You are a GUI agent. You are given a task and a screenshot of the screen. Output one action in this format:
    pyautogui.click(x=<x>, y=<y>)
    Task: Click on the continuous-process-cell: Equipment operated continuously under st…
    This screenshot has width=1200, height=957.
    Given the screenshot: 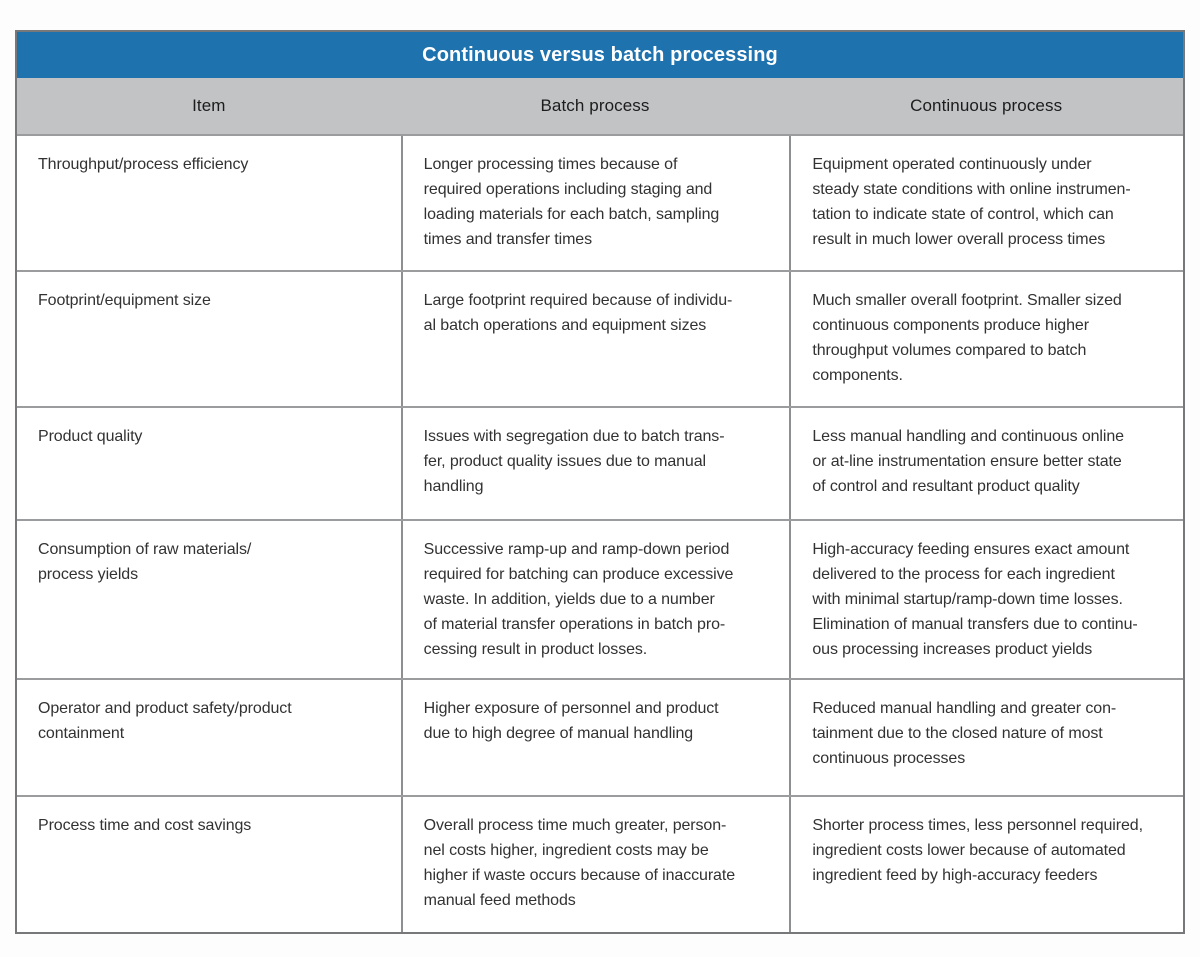 What is the action you would take?
    pyautogui.click(x=986, y=203)
    